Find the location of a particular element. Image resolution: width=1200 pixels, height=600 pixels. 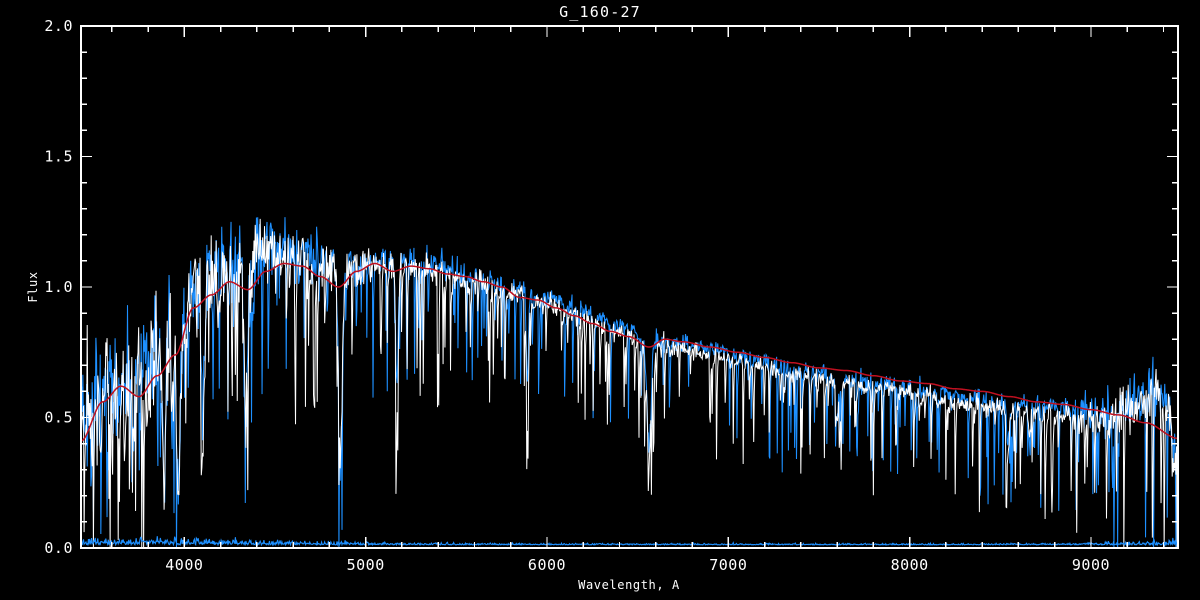

y-tick-label: 2.0 is located at coordinates (58, 26).